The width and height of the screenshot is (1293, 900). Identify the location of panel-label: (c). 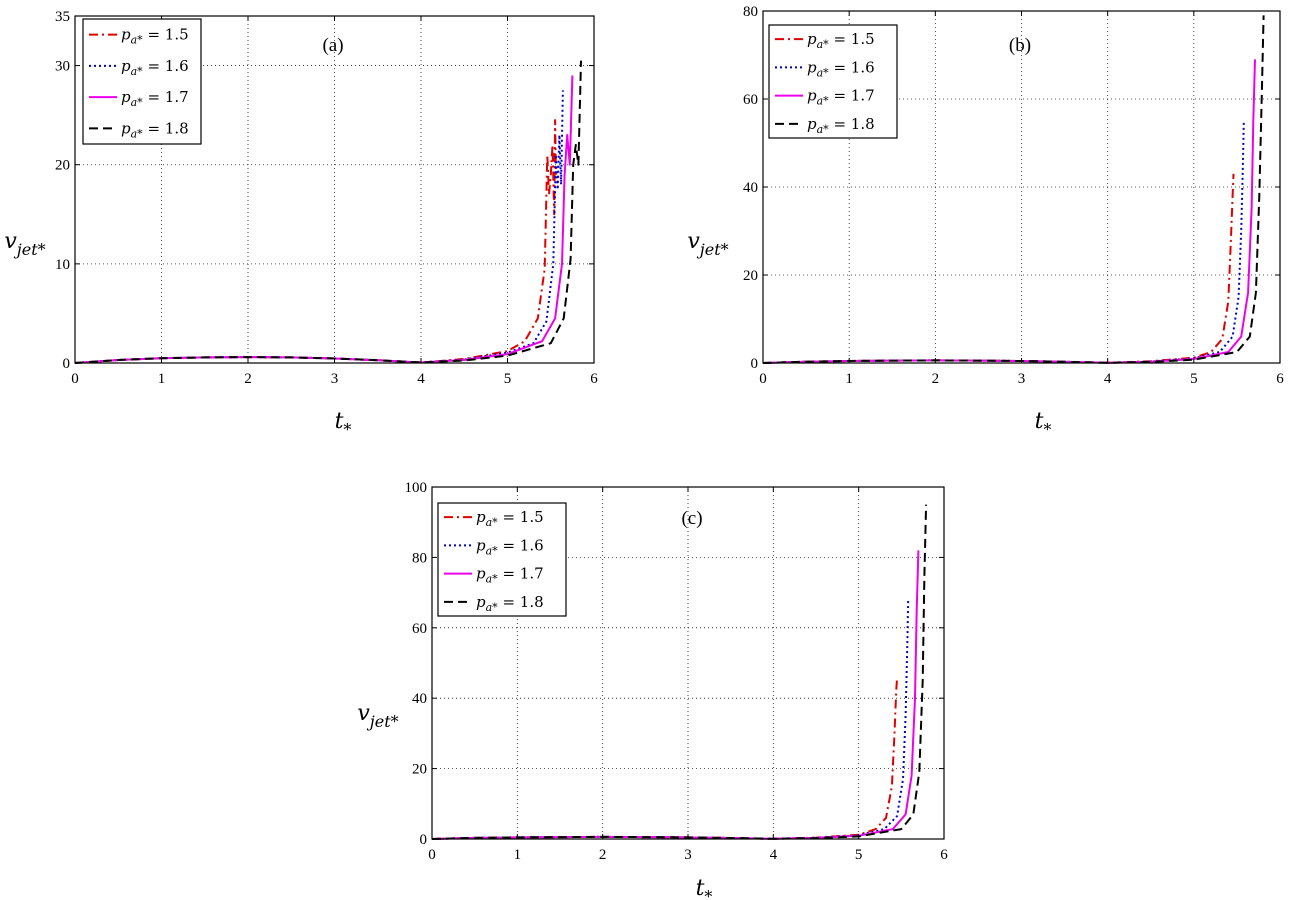
(691, 518).